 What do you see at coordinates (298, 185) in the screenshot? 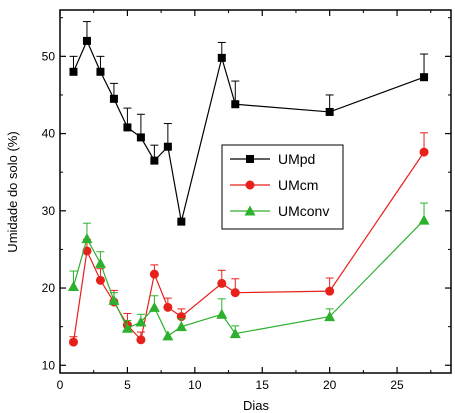
I see `legend-label: UMcm` at bounding box center [298, 185].